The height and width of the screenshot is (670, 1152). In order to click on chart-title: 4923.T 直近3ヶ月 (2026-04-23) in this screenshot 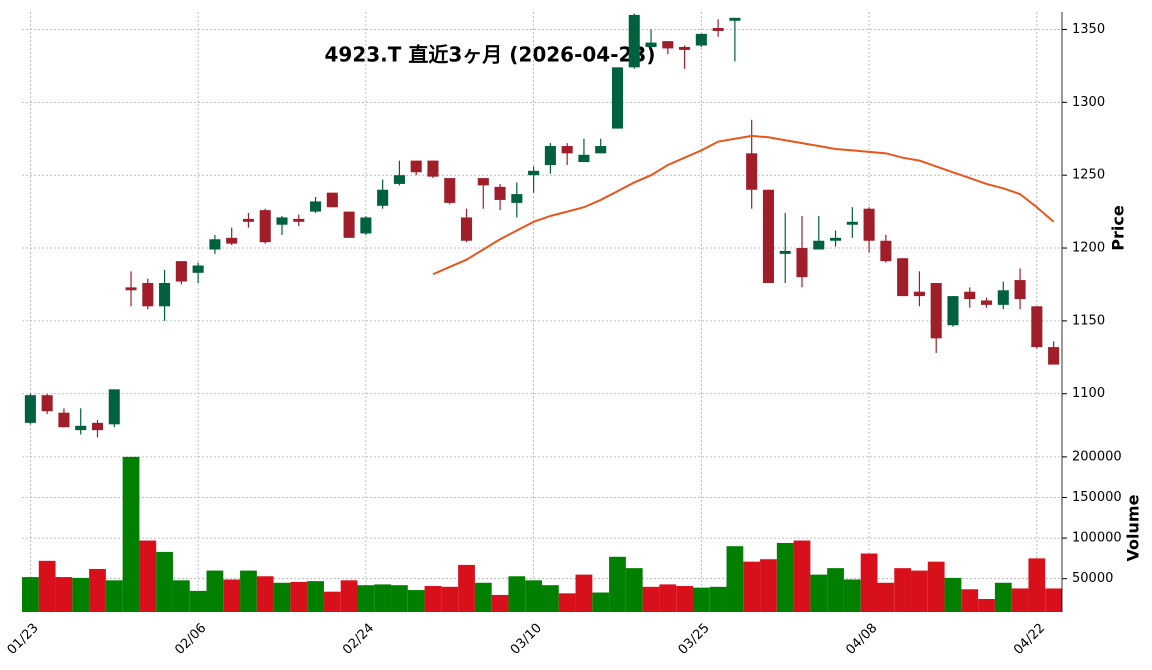, I will do `click(490, 55)`.